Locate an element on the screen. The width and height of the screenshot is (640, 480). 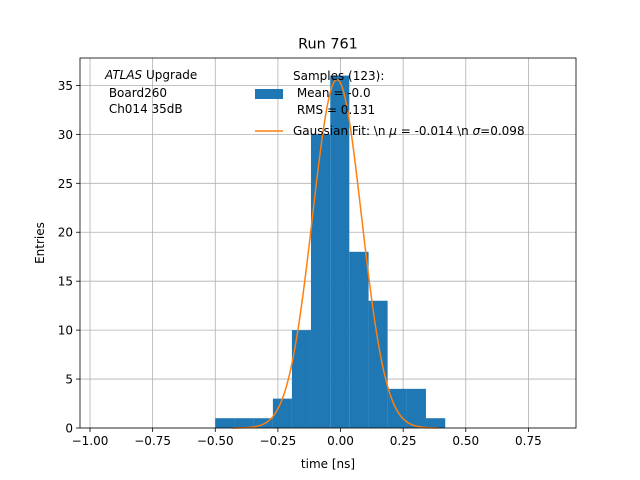
x-tick-label: 0.75 is located at coordinates (528, 441).